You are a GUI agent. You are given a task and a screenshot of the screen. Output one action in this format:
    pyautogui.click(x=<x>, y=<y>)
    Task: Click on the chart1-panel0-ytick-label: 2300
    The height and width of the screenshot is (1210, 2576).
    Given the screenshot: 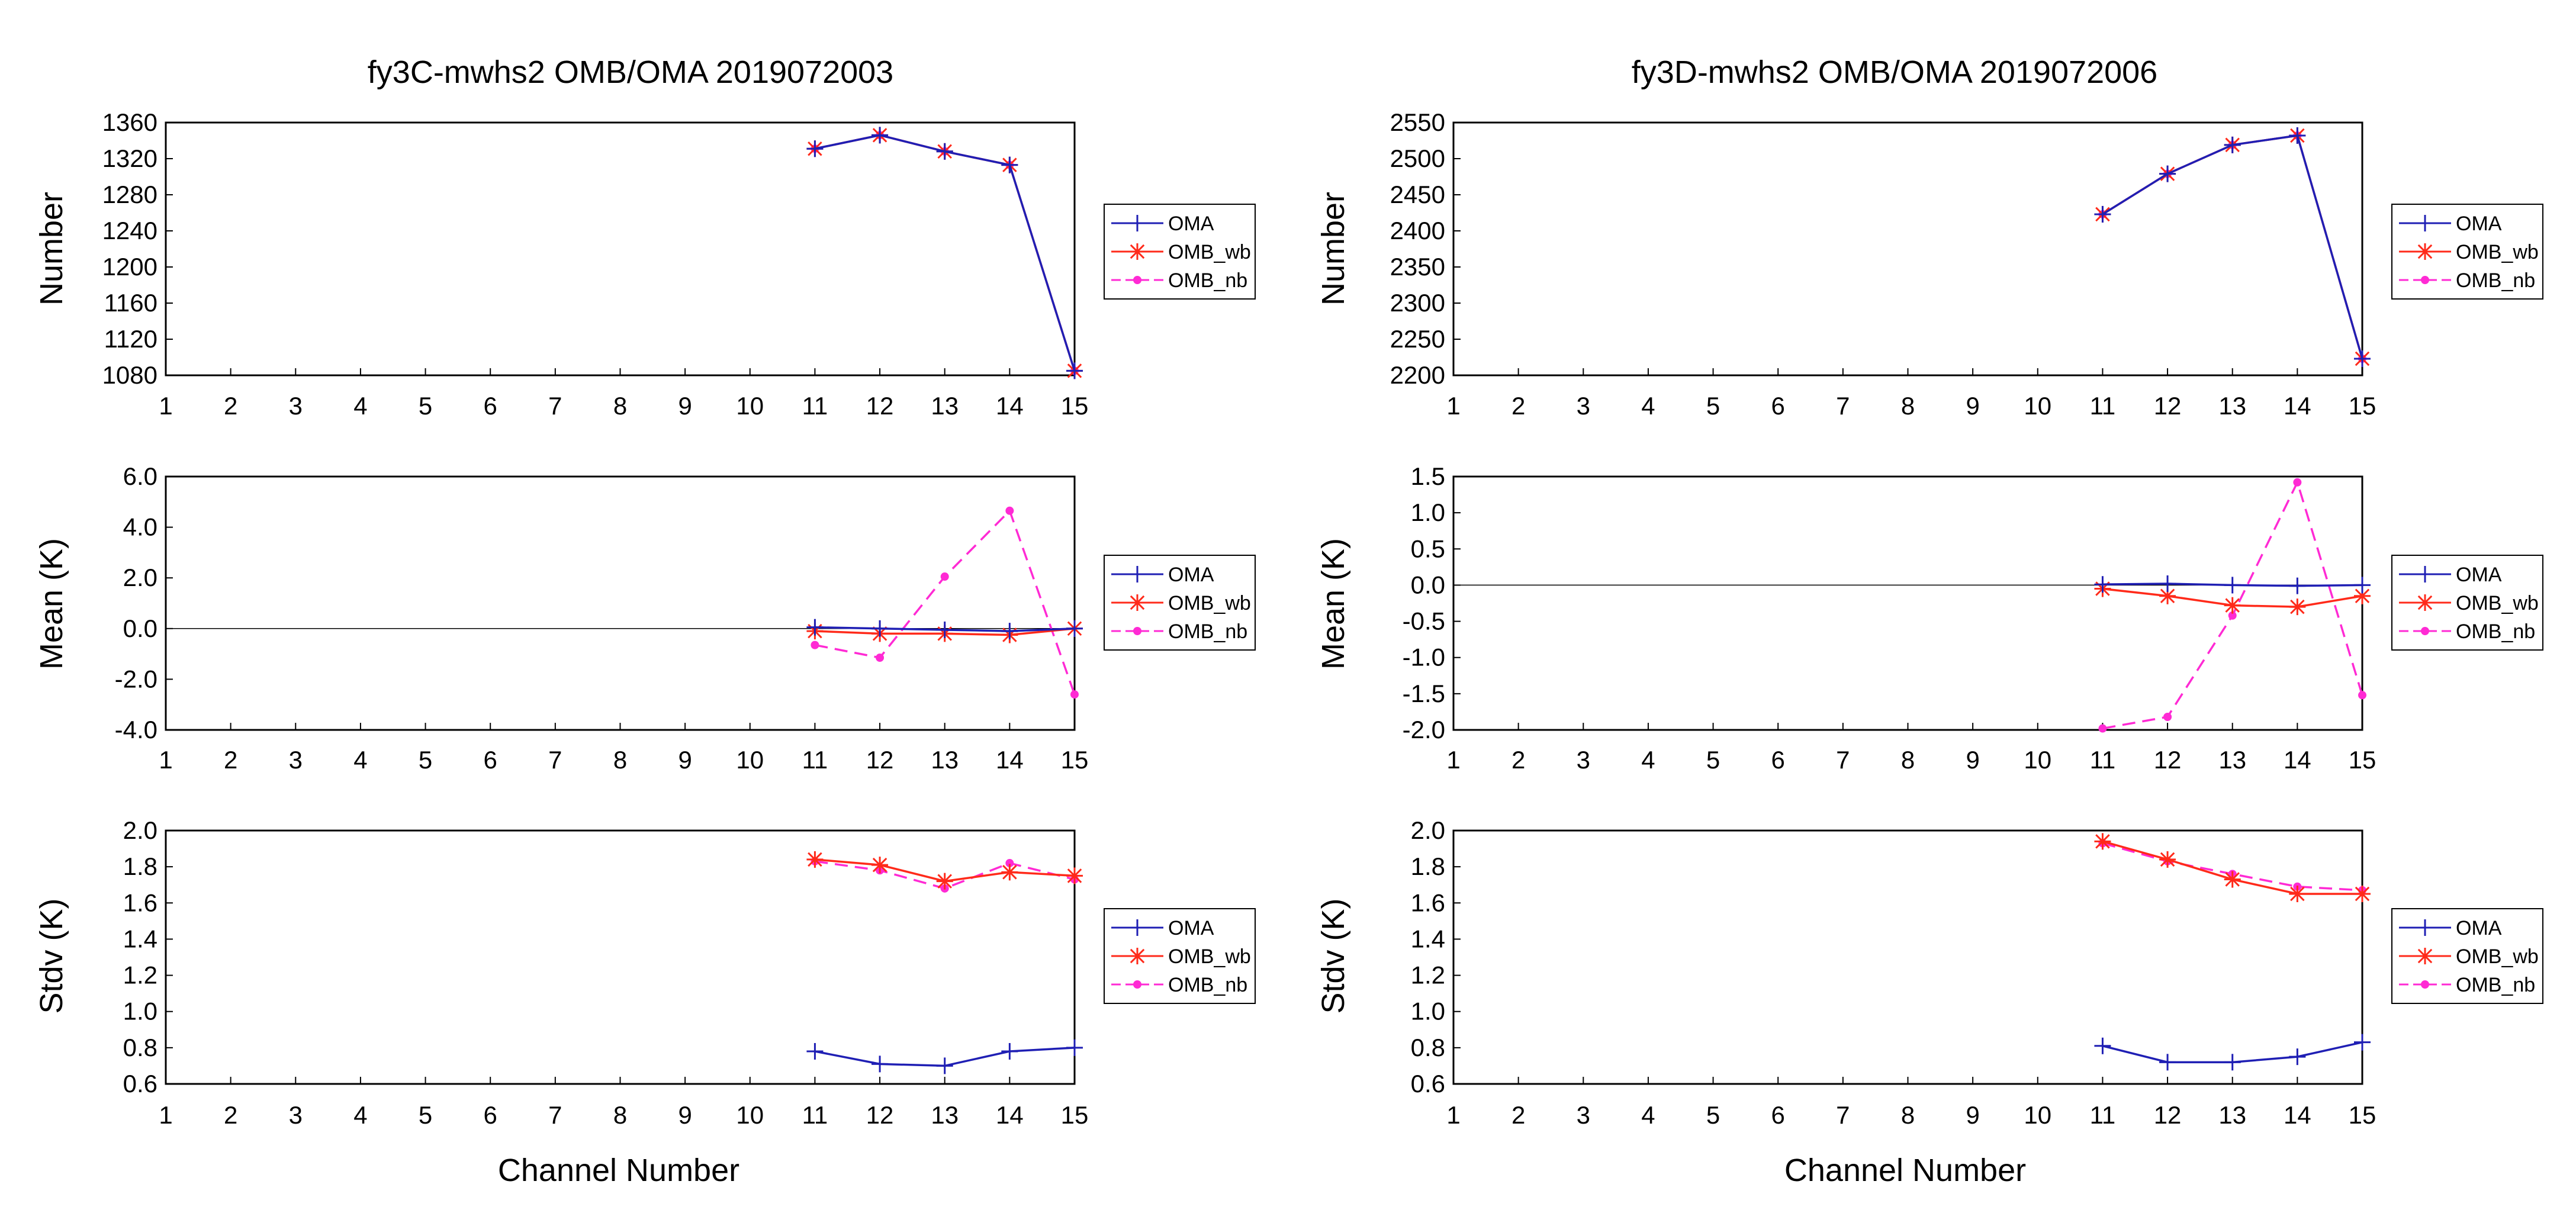 What is the action you would take?
    pyautogui.click(x=1417, y=303)
    